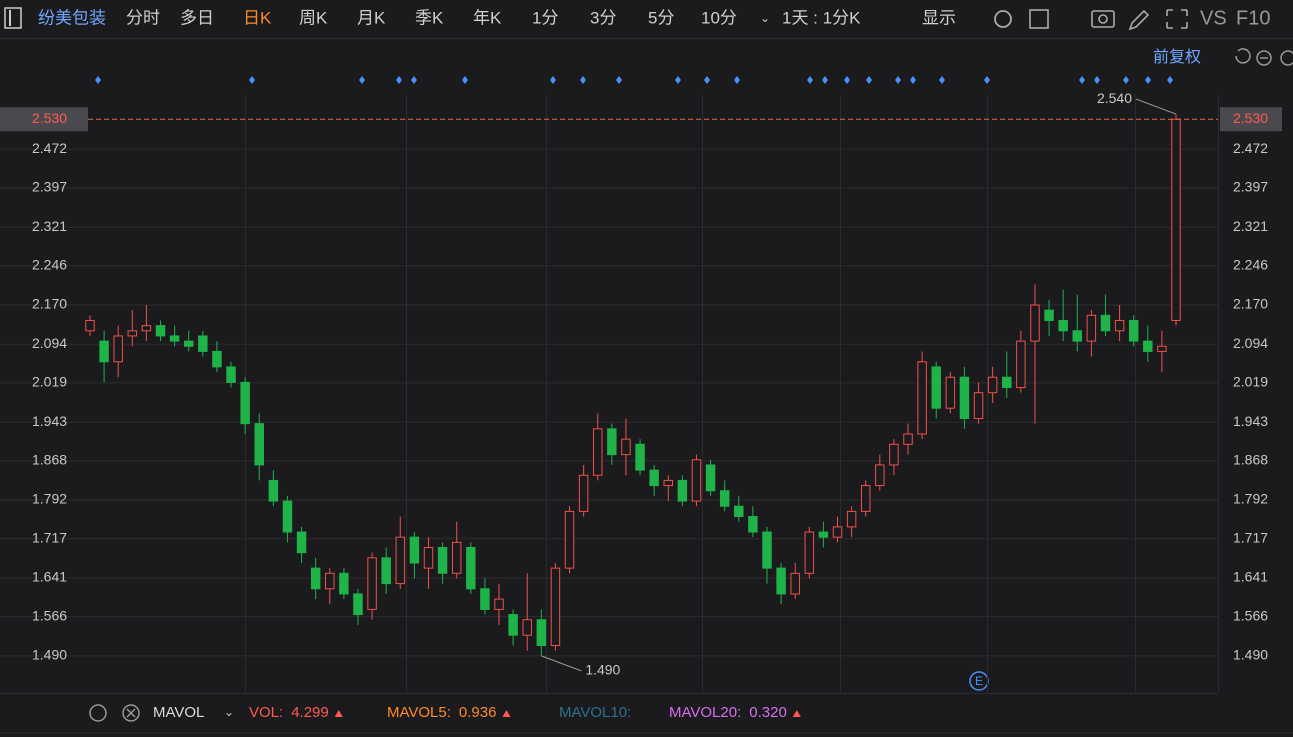 This screenshot has height=737, width=1293. Describe the element at coordinates (765, 18) in the screenshot. I see `dropdown-caret: ⌄` at that location.